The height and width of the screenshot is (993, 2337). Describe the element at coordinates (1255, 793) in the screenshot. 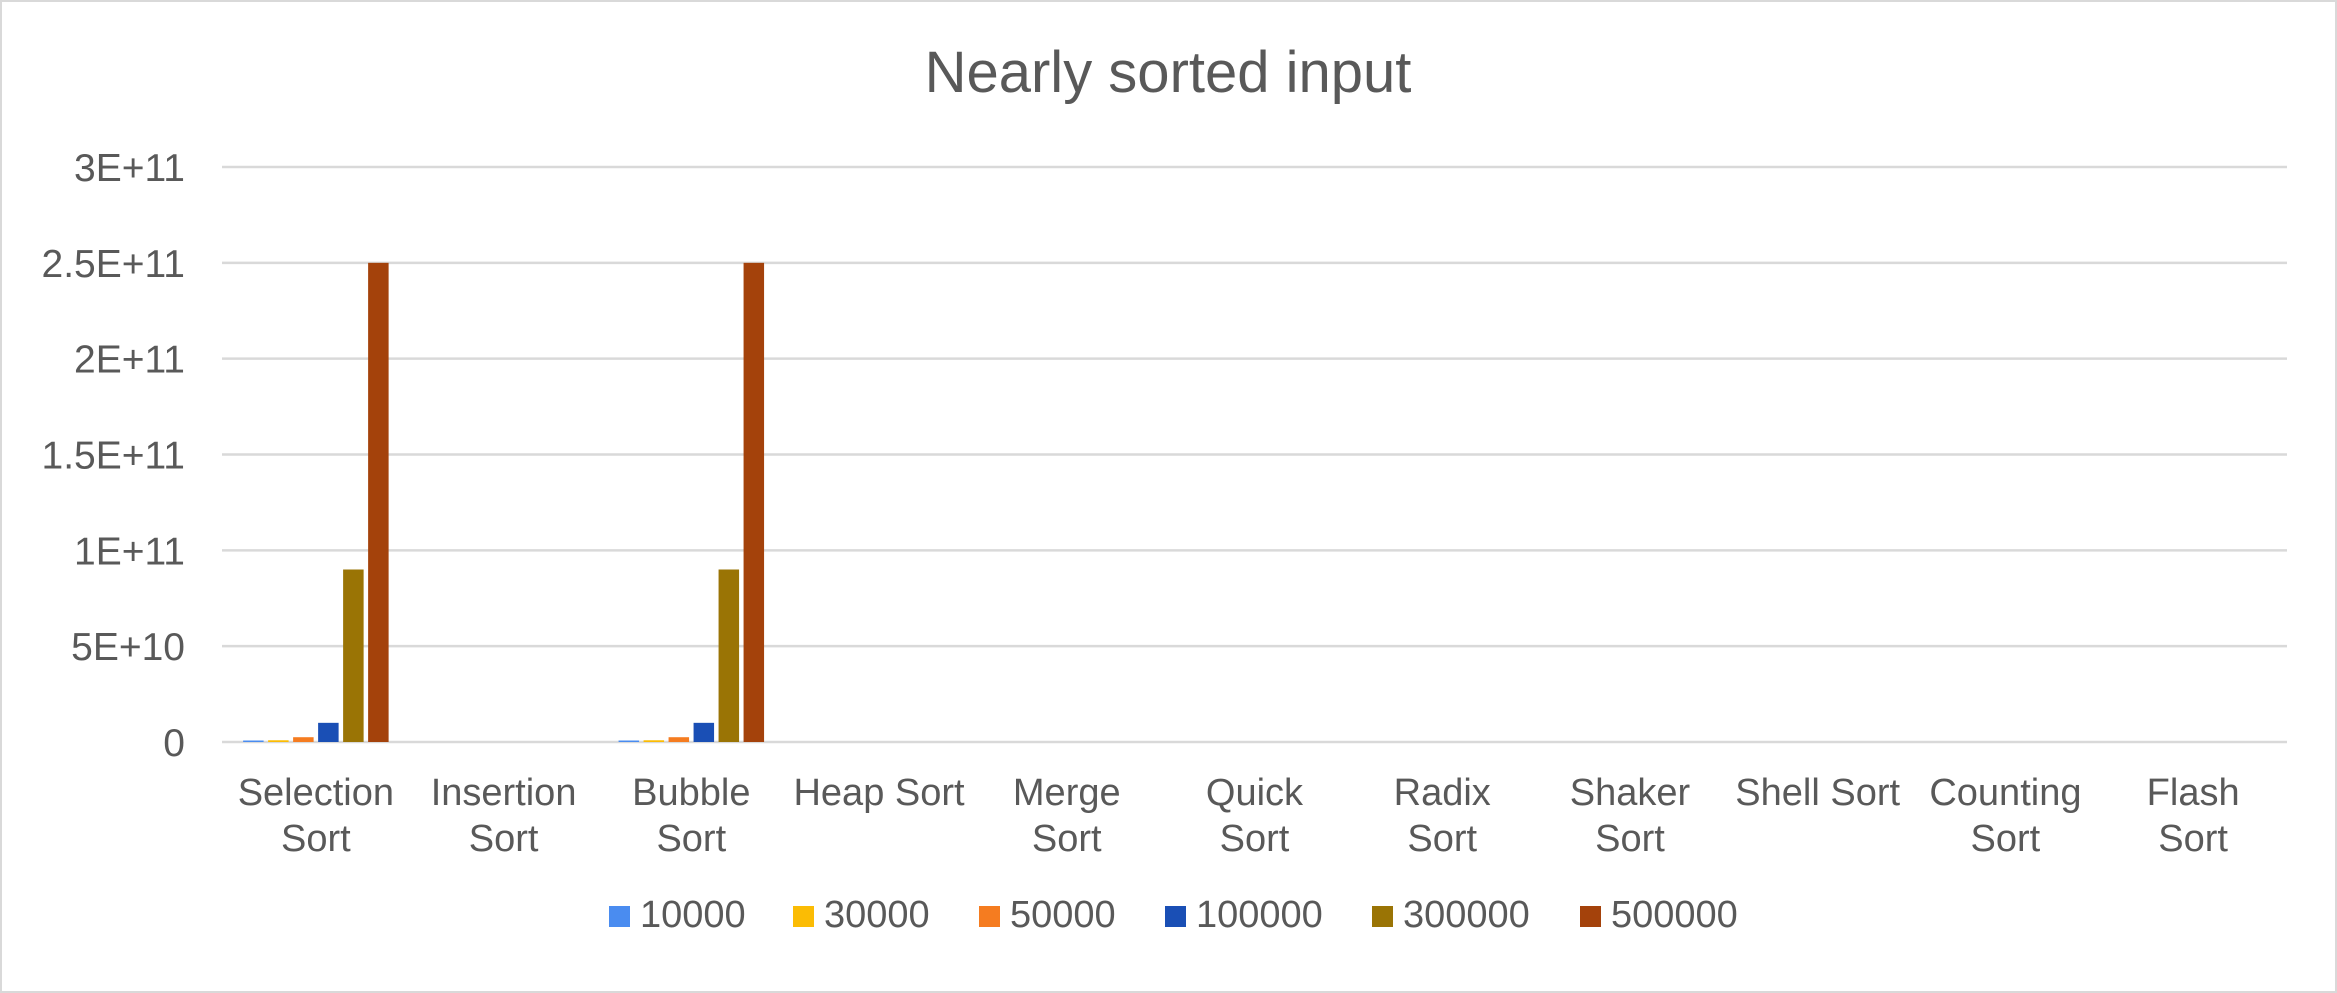

I see `x-category-label: Quick` at that location.